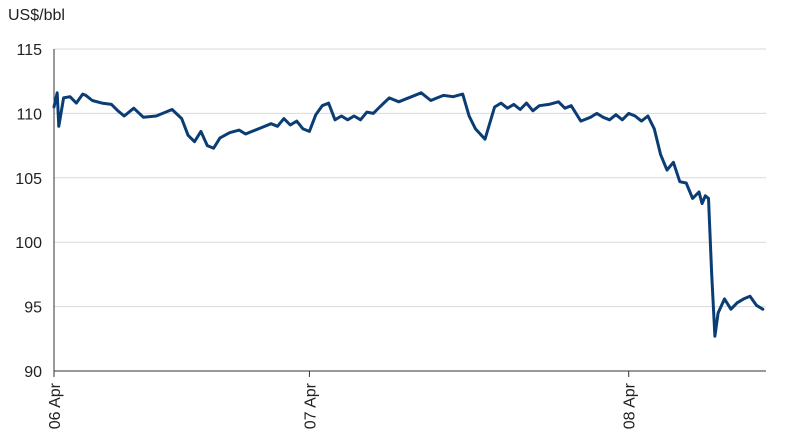 The image size is (800, 445). Describe the element at coordinates (55, 405) in the screenshot. I see `x-tick-label-0: 06 Apr` at that location.